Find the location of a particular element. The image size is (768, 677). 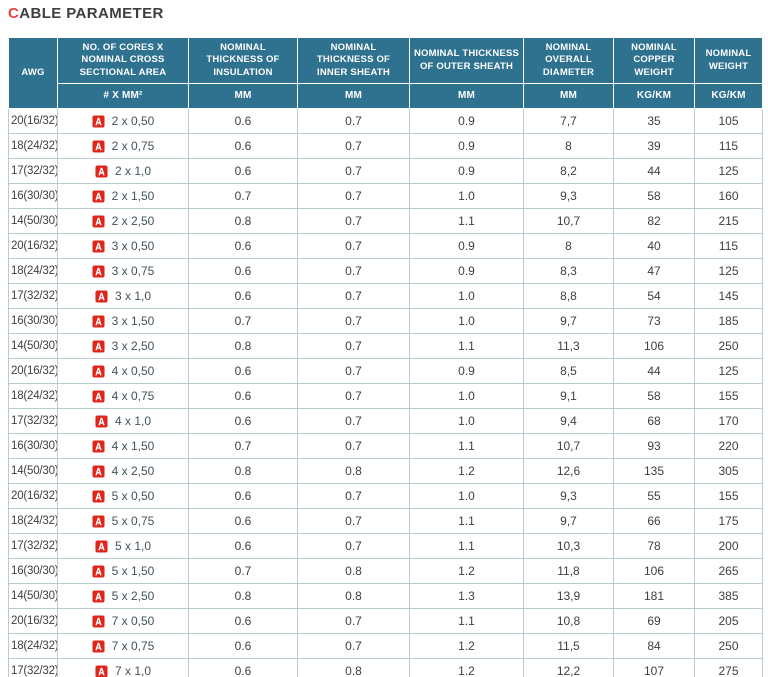

value-cell: 215 is located at coordinates (728, 221).